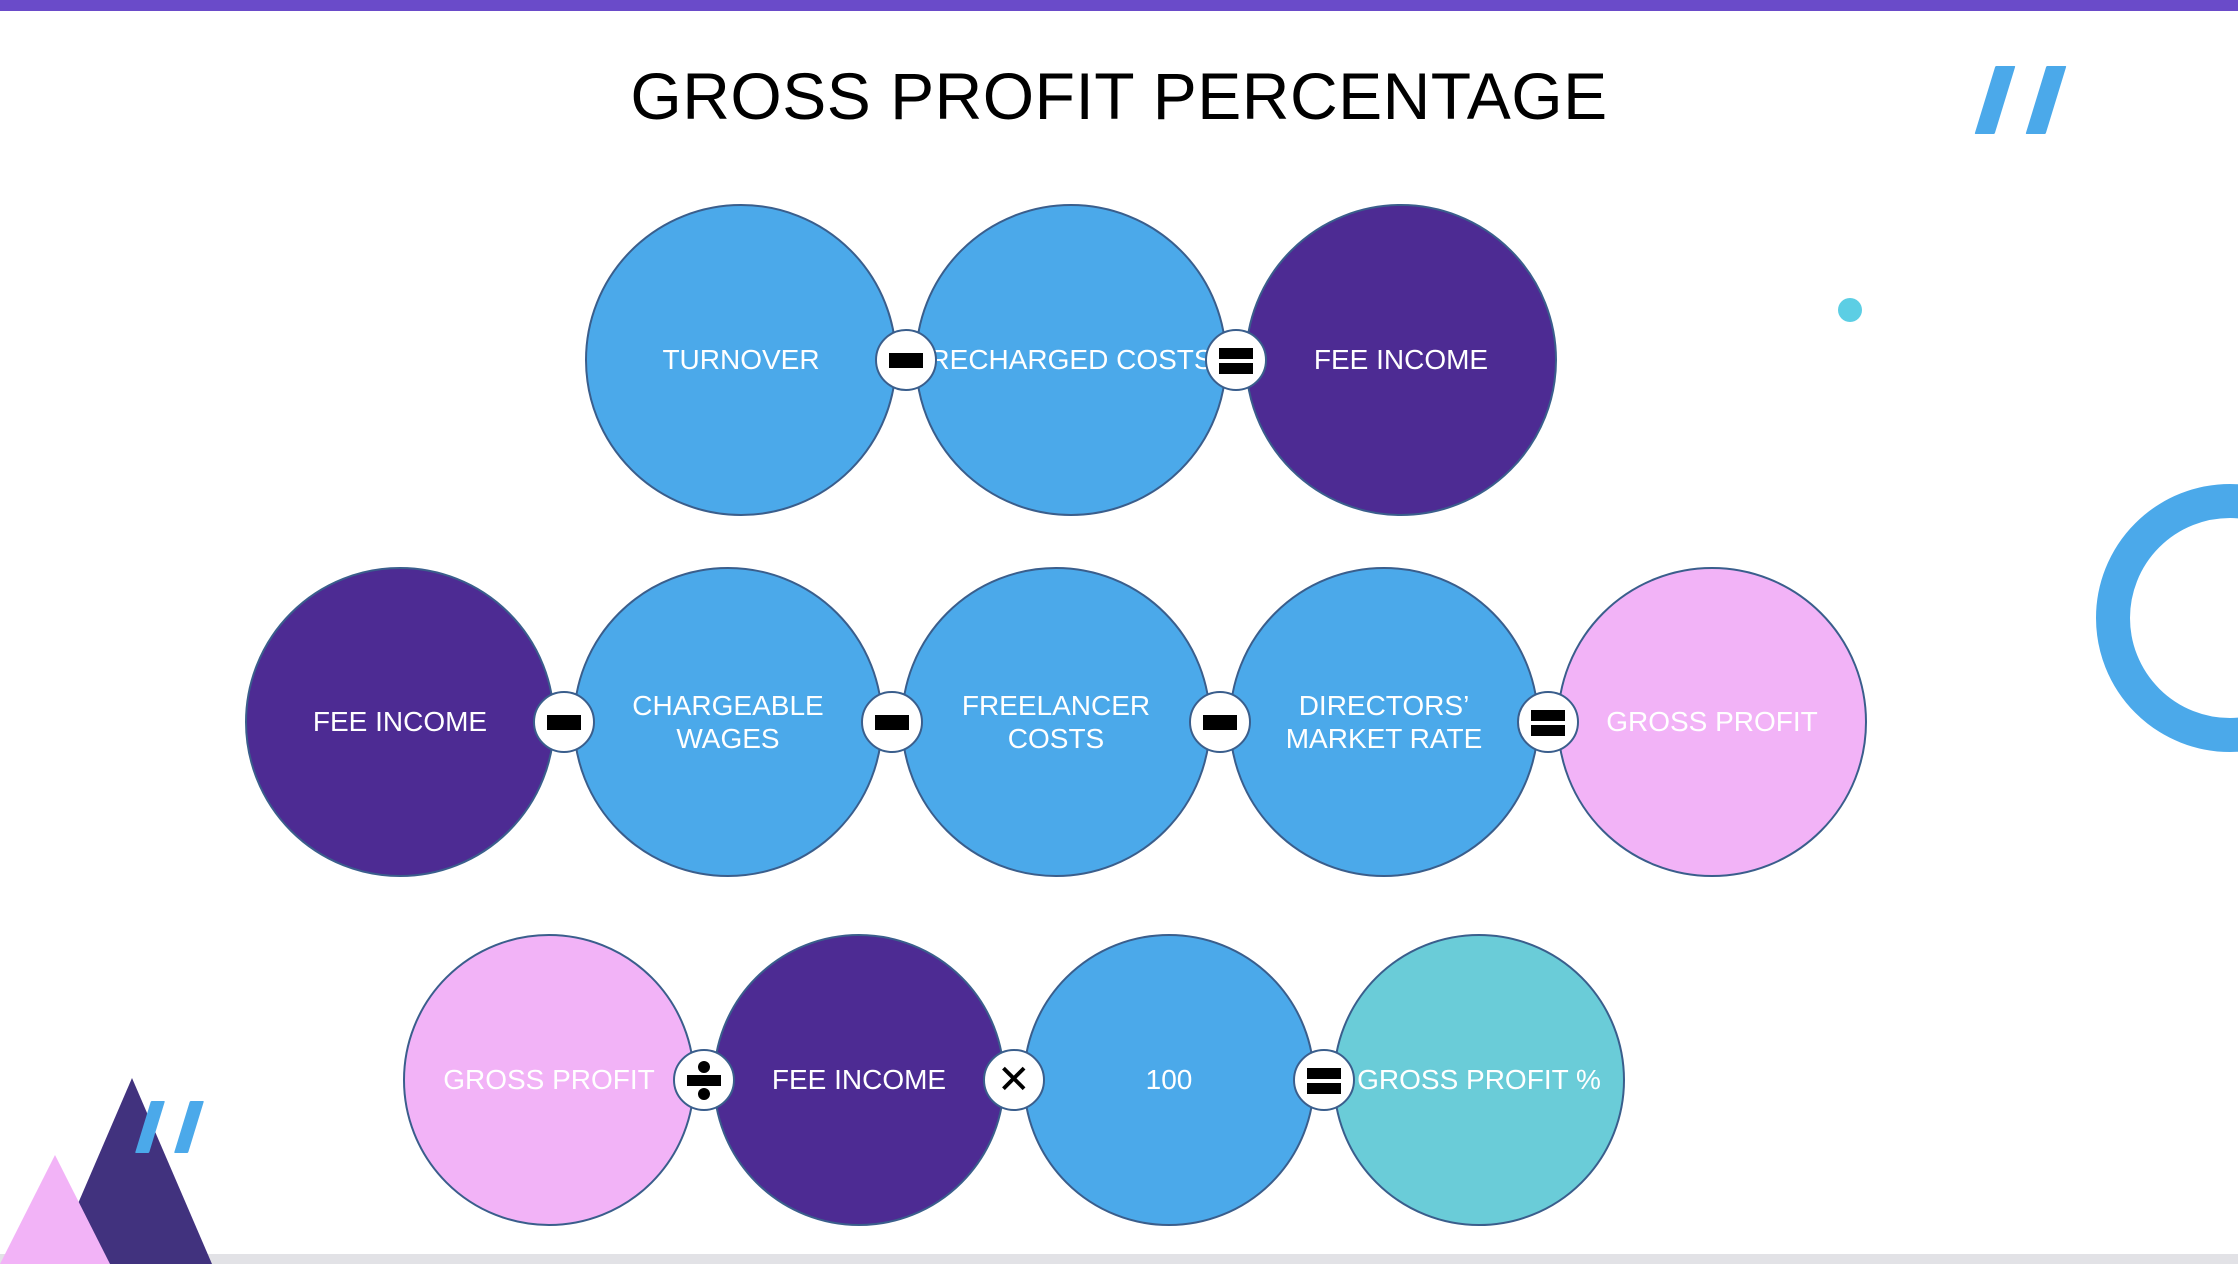 This screenshot has width=2238, height=1264. What do you see at coordinates (55, 1209) in the screenshot?
I see `pink-triangle-icon` at bounding box center [55, 1209].